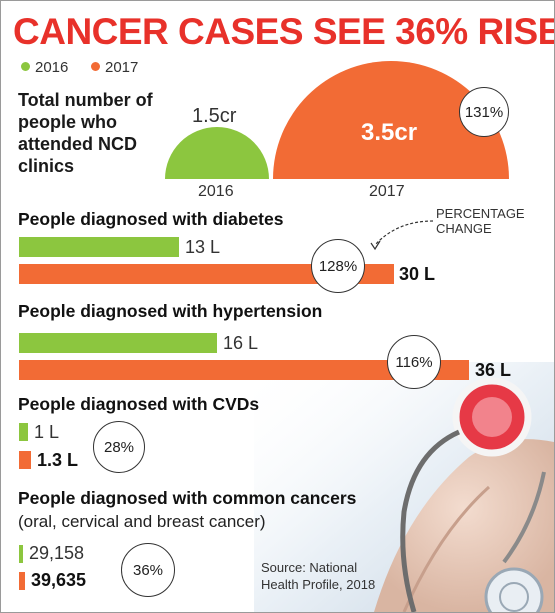 This screenshot has width=555, height=613. I want to click on legend-item-2017: 2017, so click(114, 67).